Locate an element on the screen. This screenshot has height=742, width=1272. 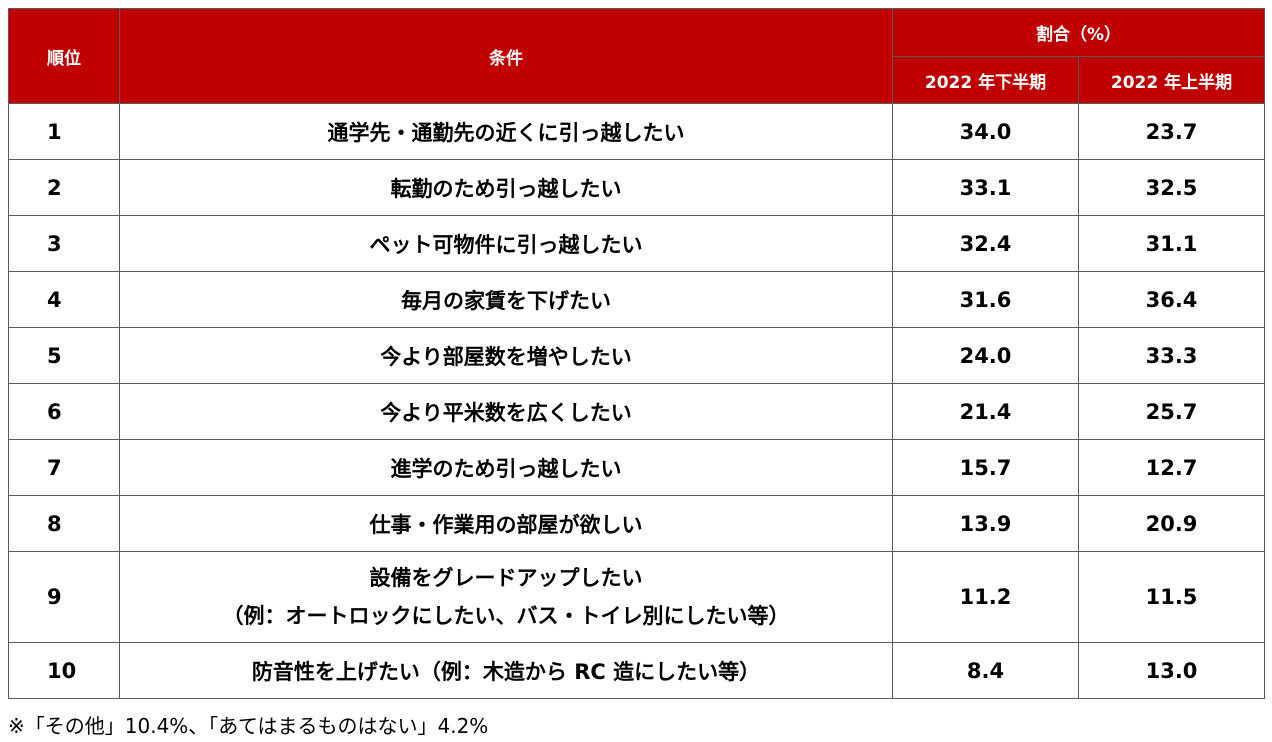
header-2022-h1: 2022 年上半期 is located at coordinates (1171, 80).